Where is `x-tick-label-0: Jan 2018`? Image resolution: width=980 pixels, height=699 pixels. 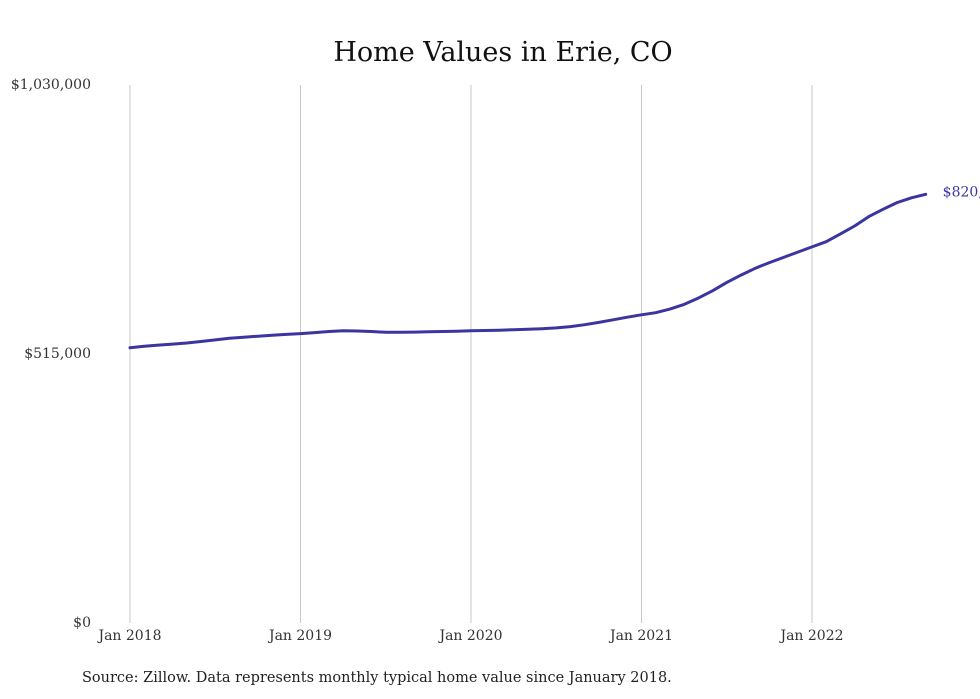 x-tick-label-0: Jan 2018 is located at coordinates (128, 636).